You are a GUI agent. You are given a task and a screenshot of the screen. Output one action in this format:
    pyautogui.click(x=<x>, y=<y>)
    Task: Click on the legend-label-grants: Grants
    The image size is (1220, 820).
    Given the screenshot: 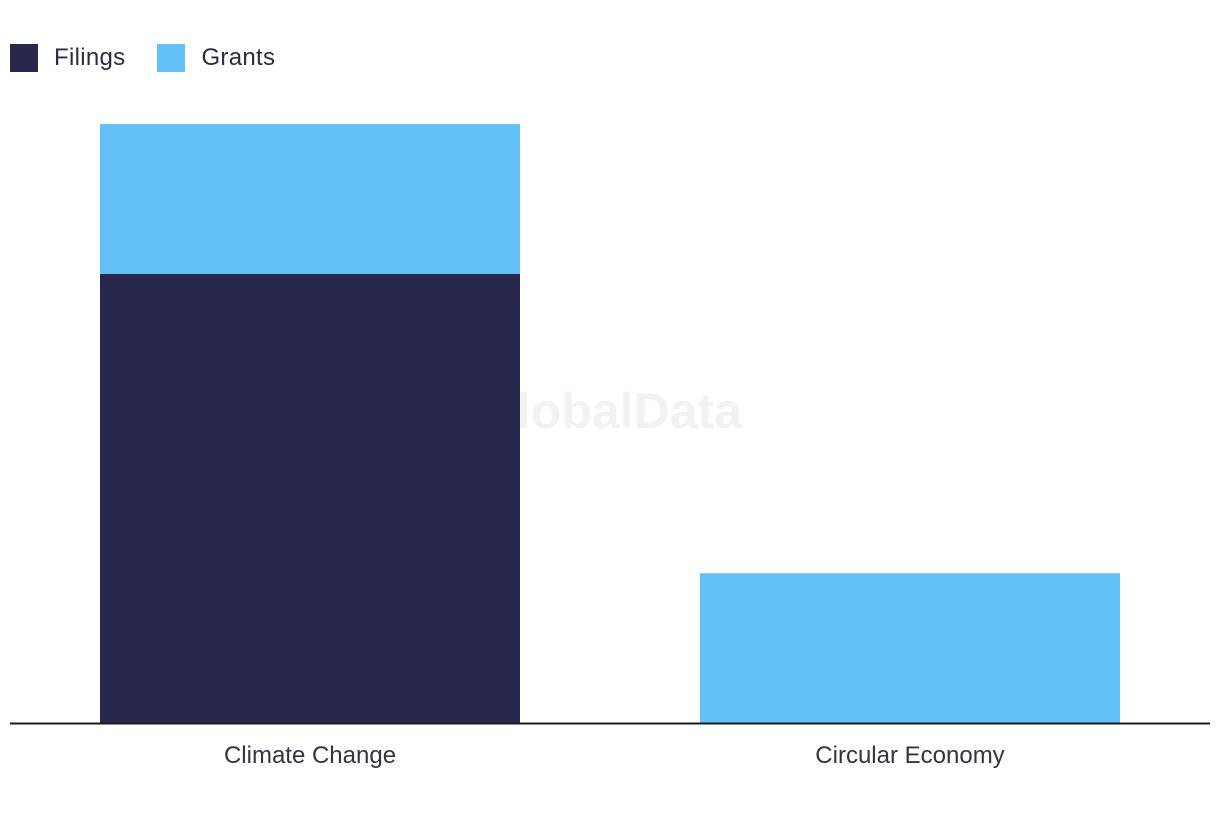 What is the action you would take?
    pyautogui.click(x=238, y=57)
    